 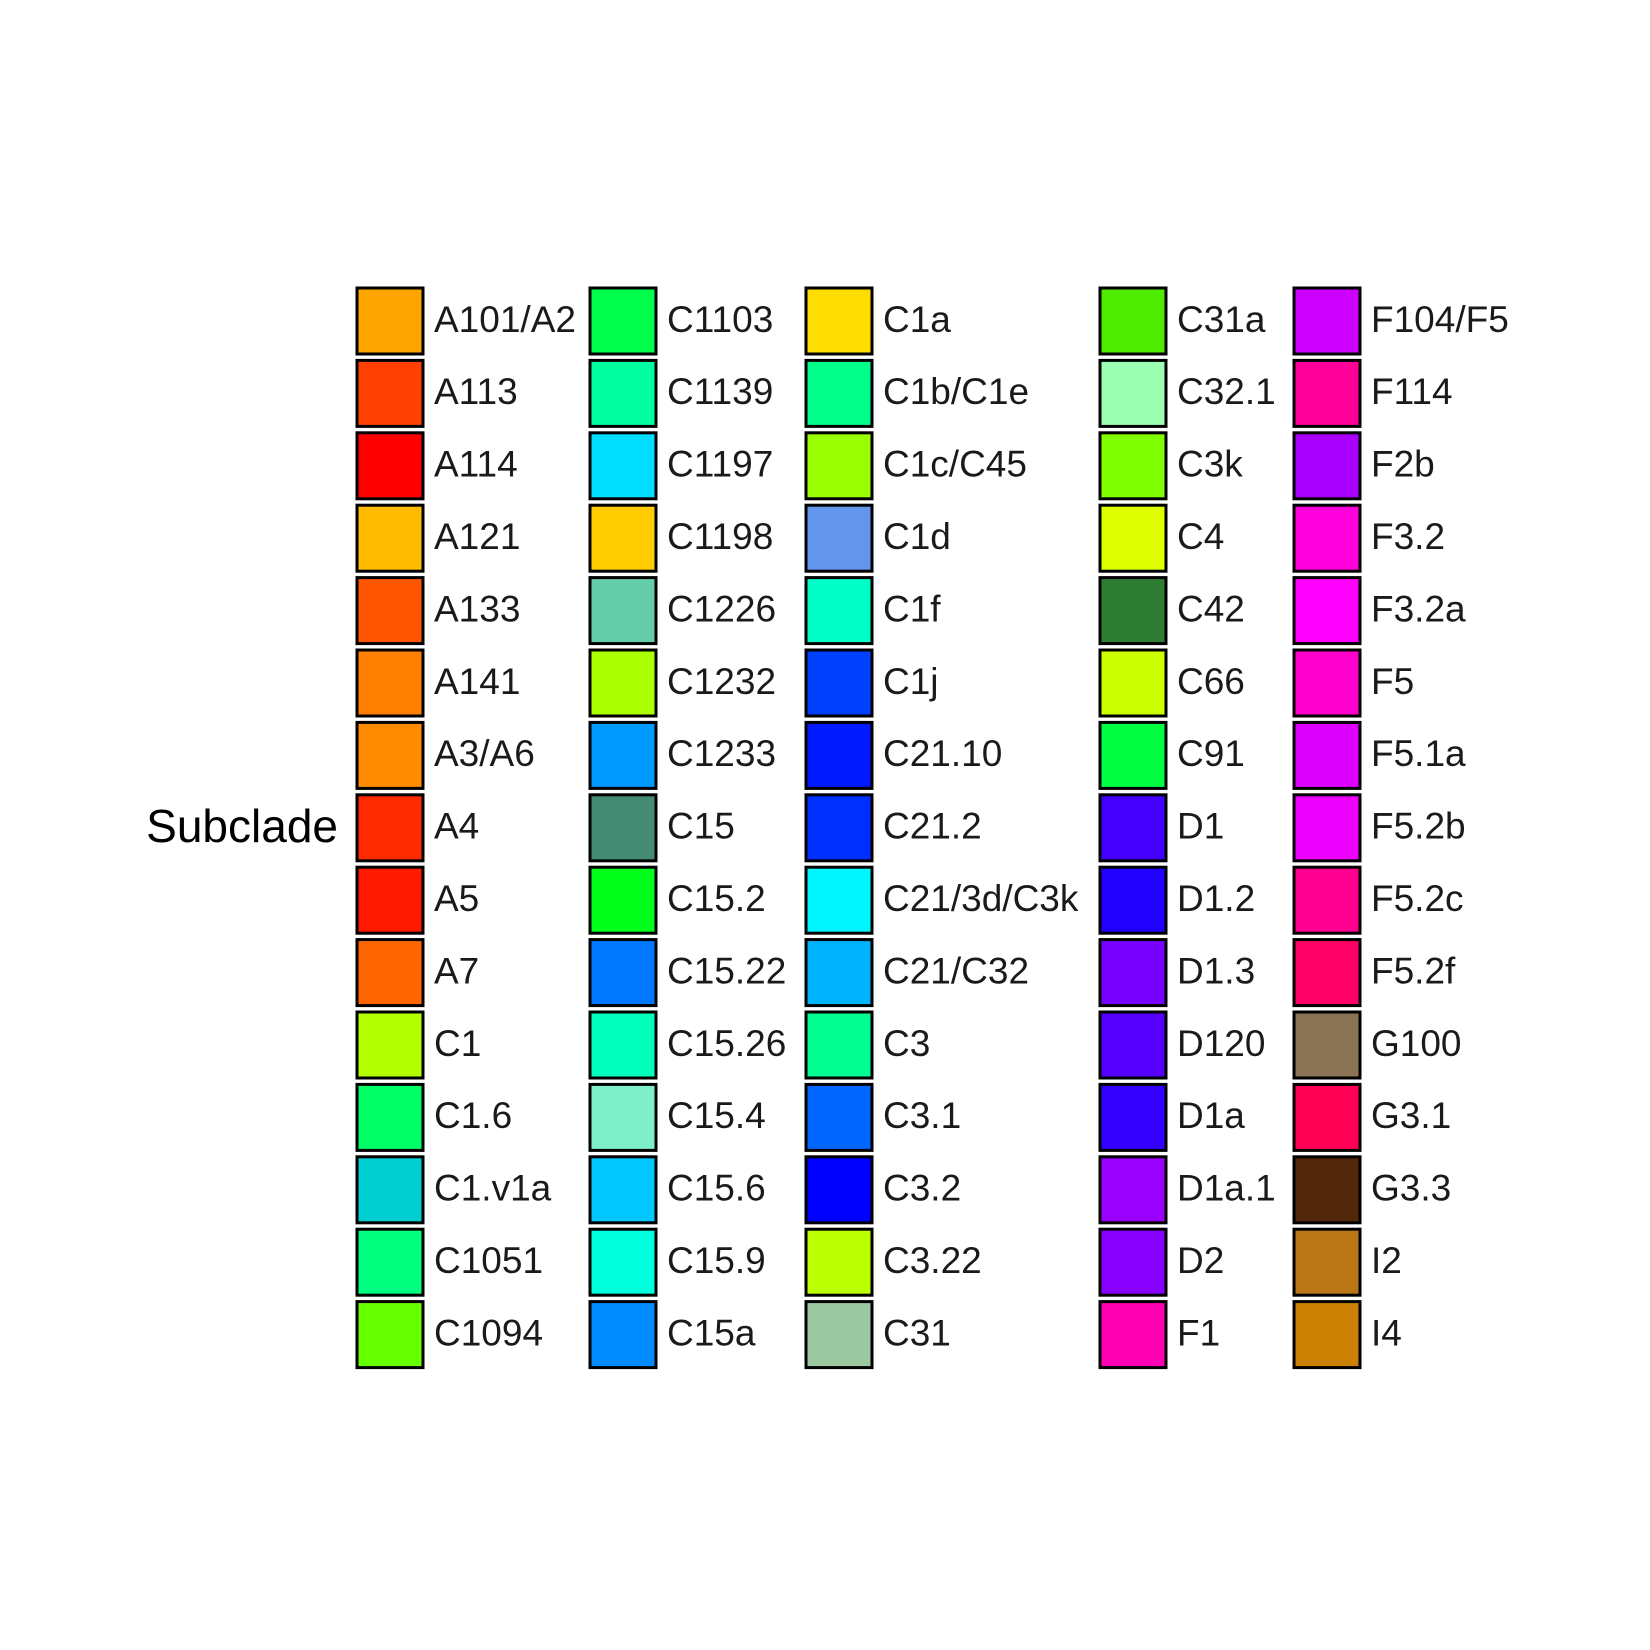 What do you see at coordinates (922, 1115) in the screenshot?
I see `legend-label: C3.1` at bounding box center [922, 1115].